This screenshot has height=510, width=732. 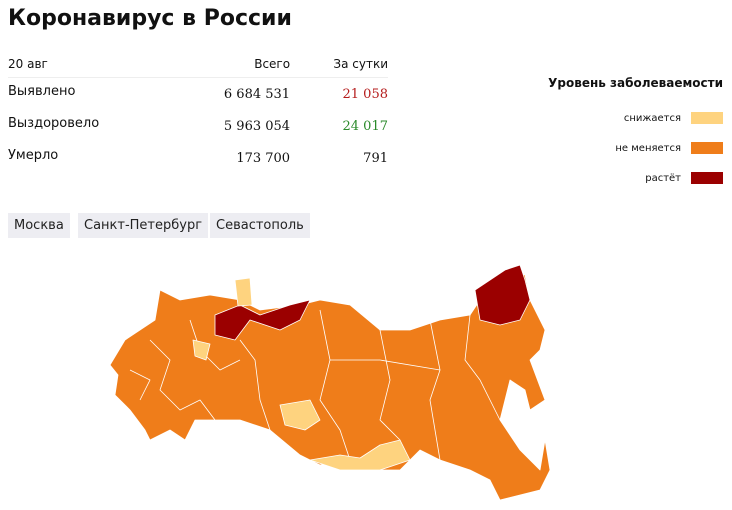 What do you see at coordinates (260, 225) in the screenshot?
I see `region-button: Севастополь` at bounding box center [260, 225].